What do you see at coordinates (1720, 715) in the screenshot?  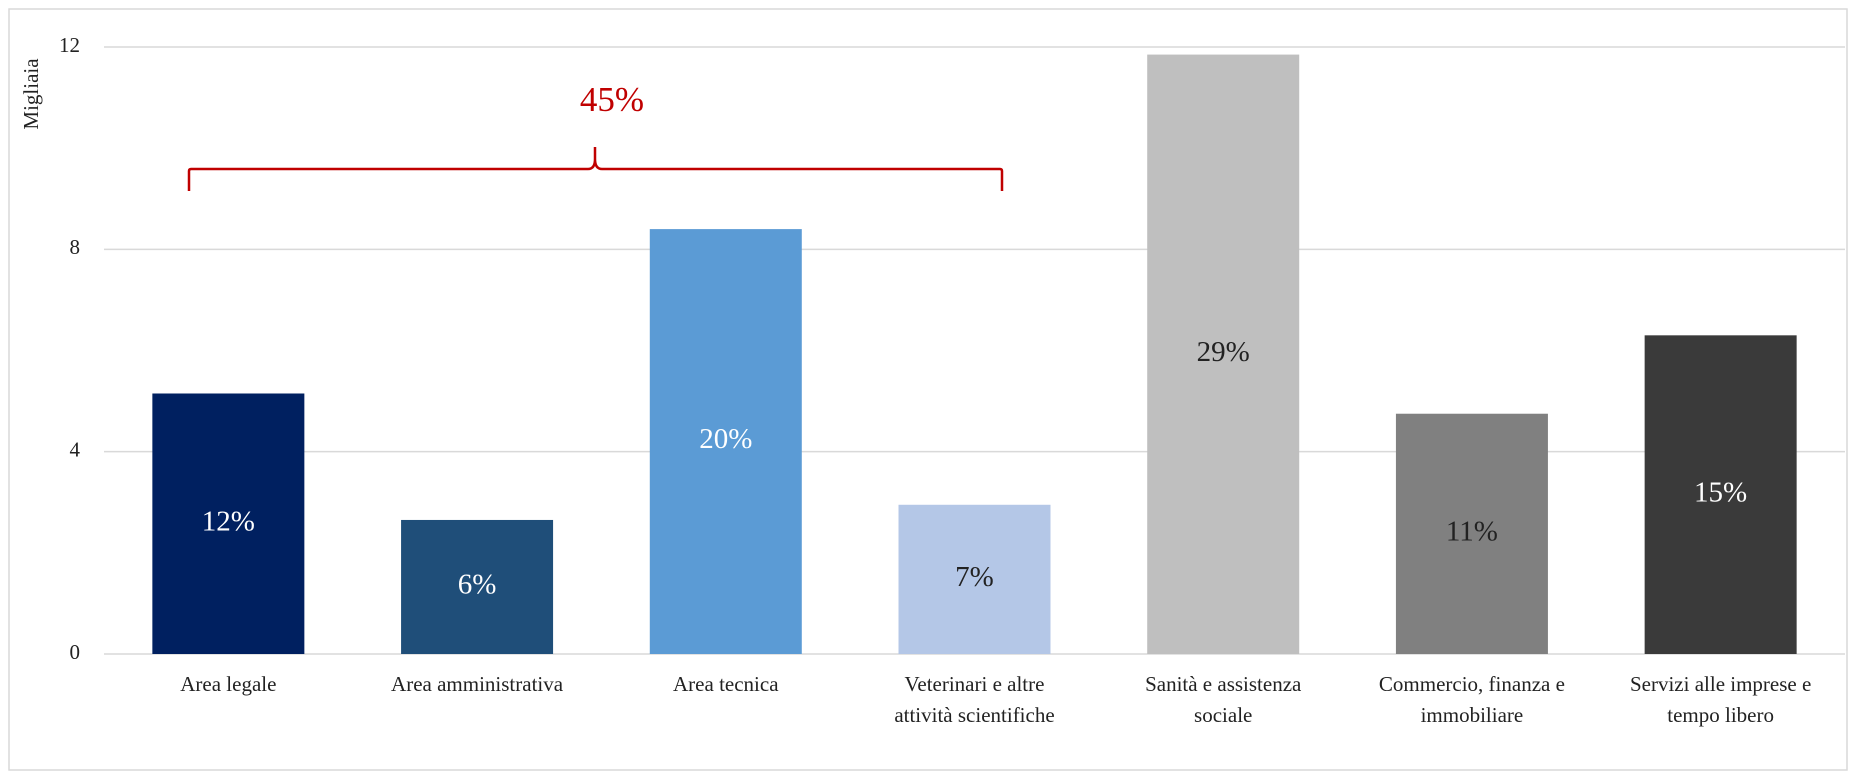 I see `x-tick-label: tempo libero` at bounding box center [1720, 715].